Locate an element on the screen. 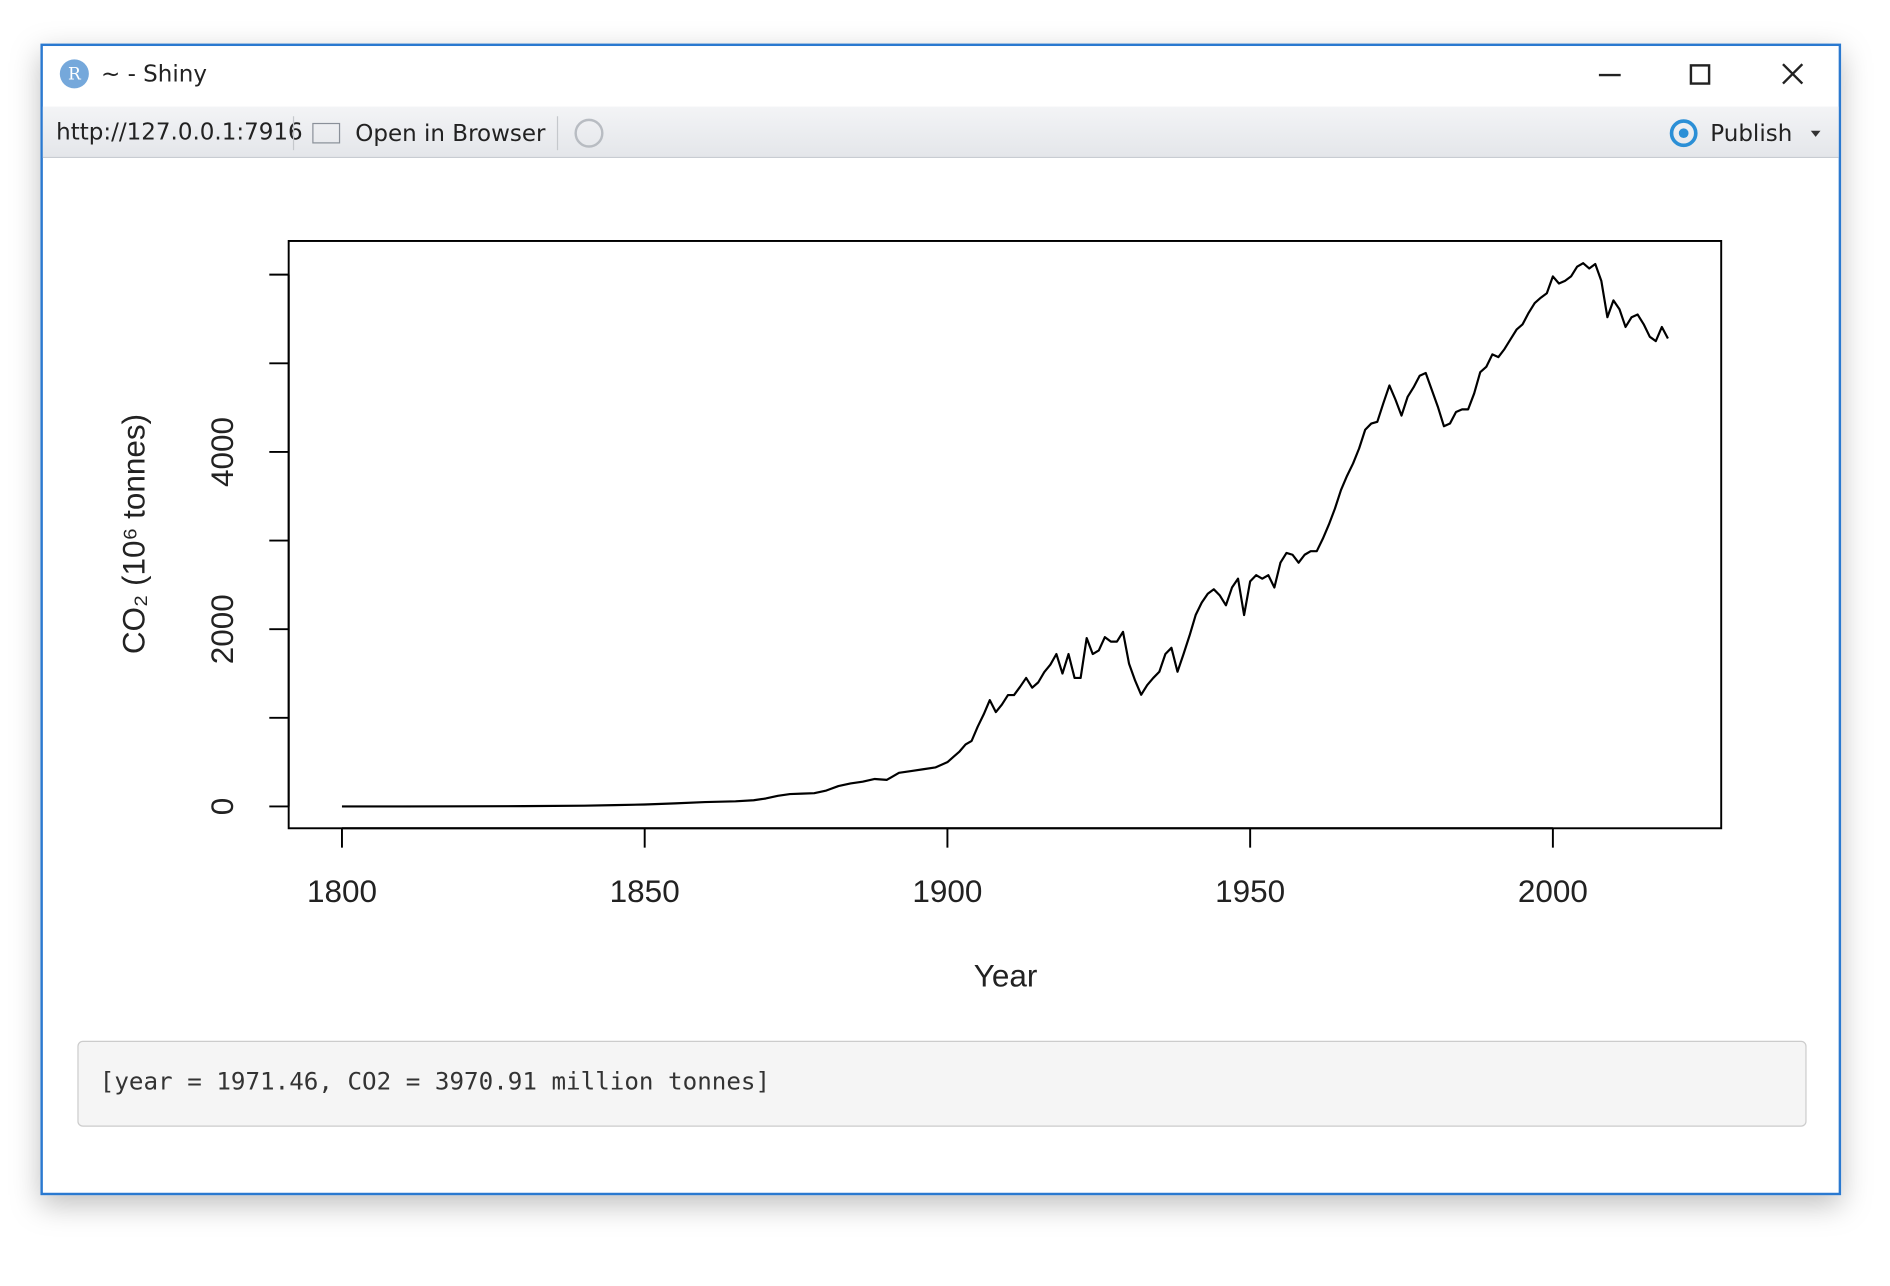 This screenshot has height=1286, width=1890. x-tick-label: 1800 is located at coordinates (342, 891).